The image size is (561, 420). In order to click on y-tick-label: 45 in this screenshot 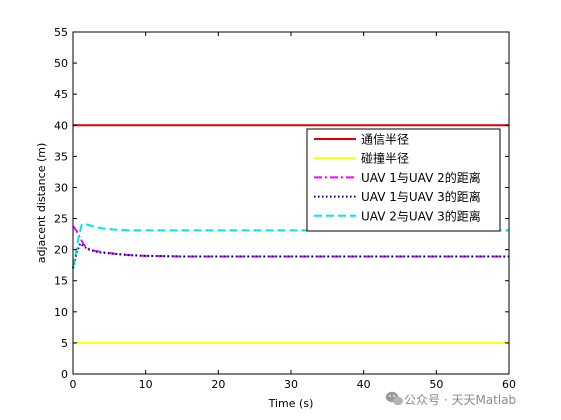, I will do `click(61, 94)`.